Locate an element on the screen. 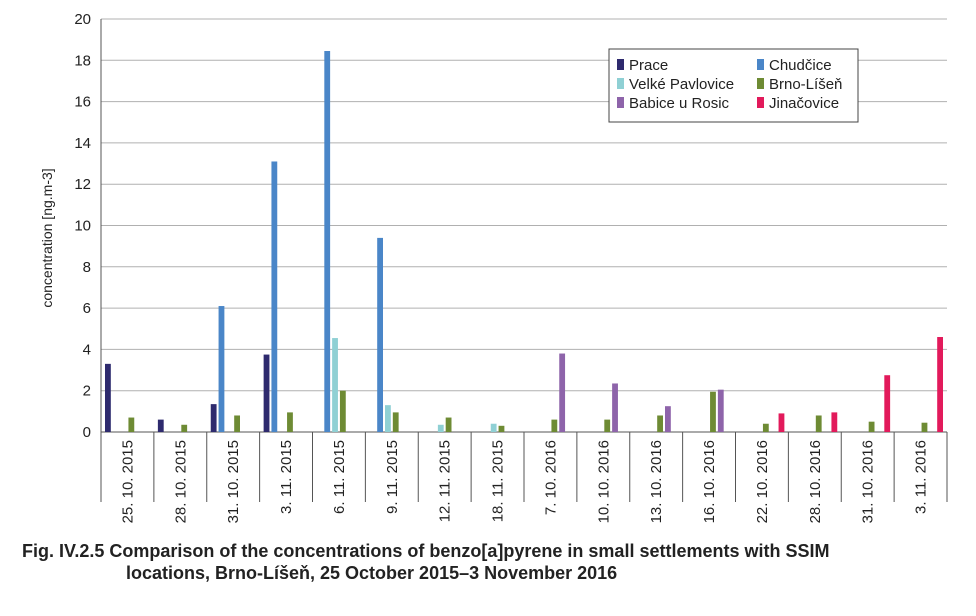 The width and height of the screenshot is (976, 616). y-tick-label: 14 is located at coordinates (82, 143).